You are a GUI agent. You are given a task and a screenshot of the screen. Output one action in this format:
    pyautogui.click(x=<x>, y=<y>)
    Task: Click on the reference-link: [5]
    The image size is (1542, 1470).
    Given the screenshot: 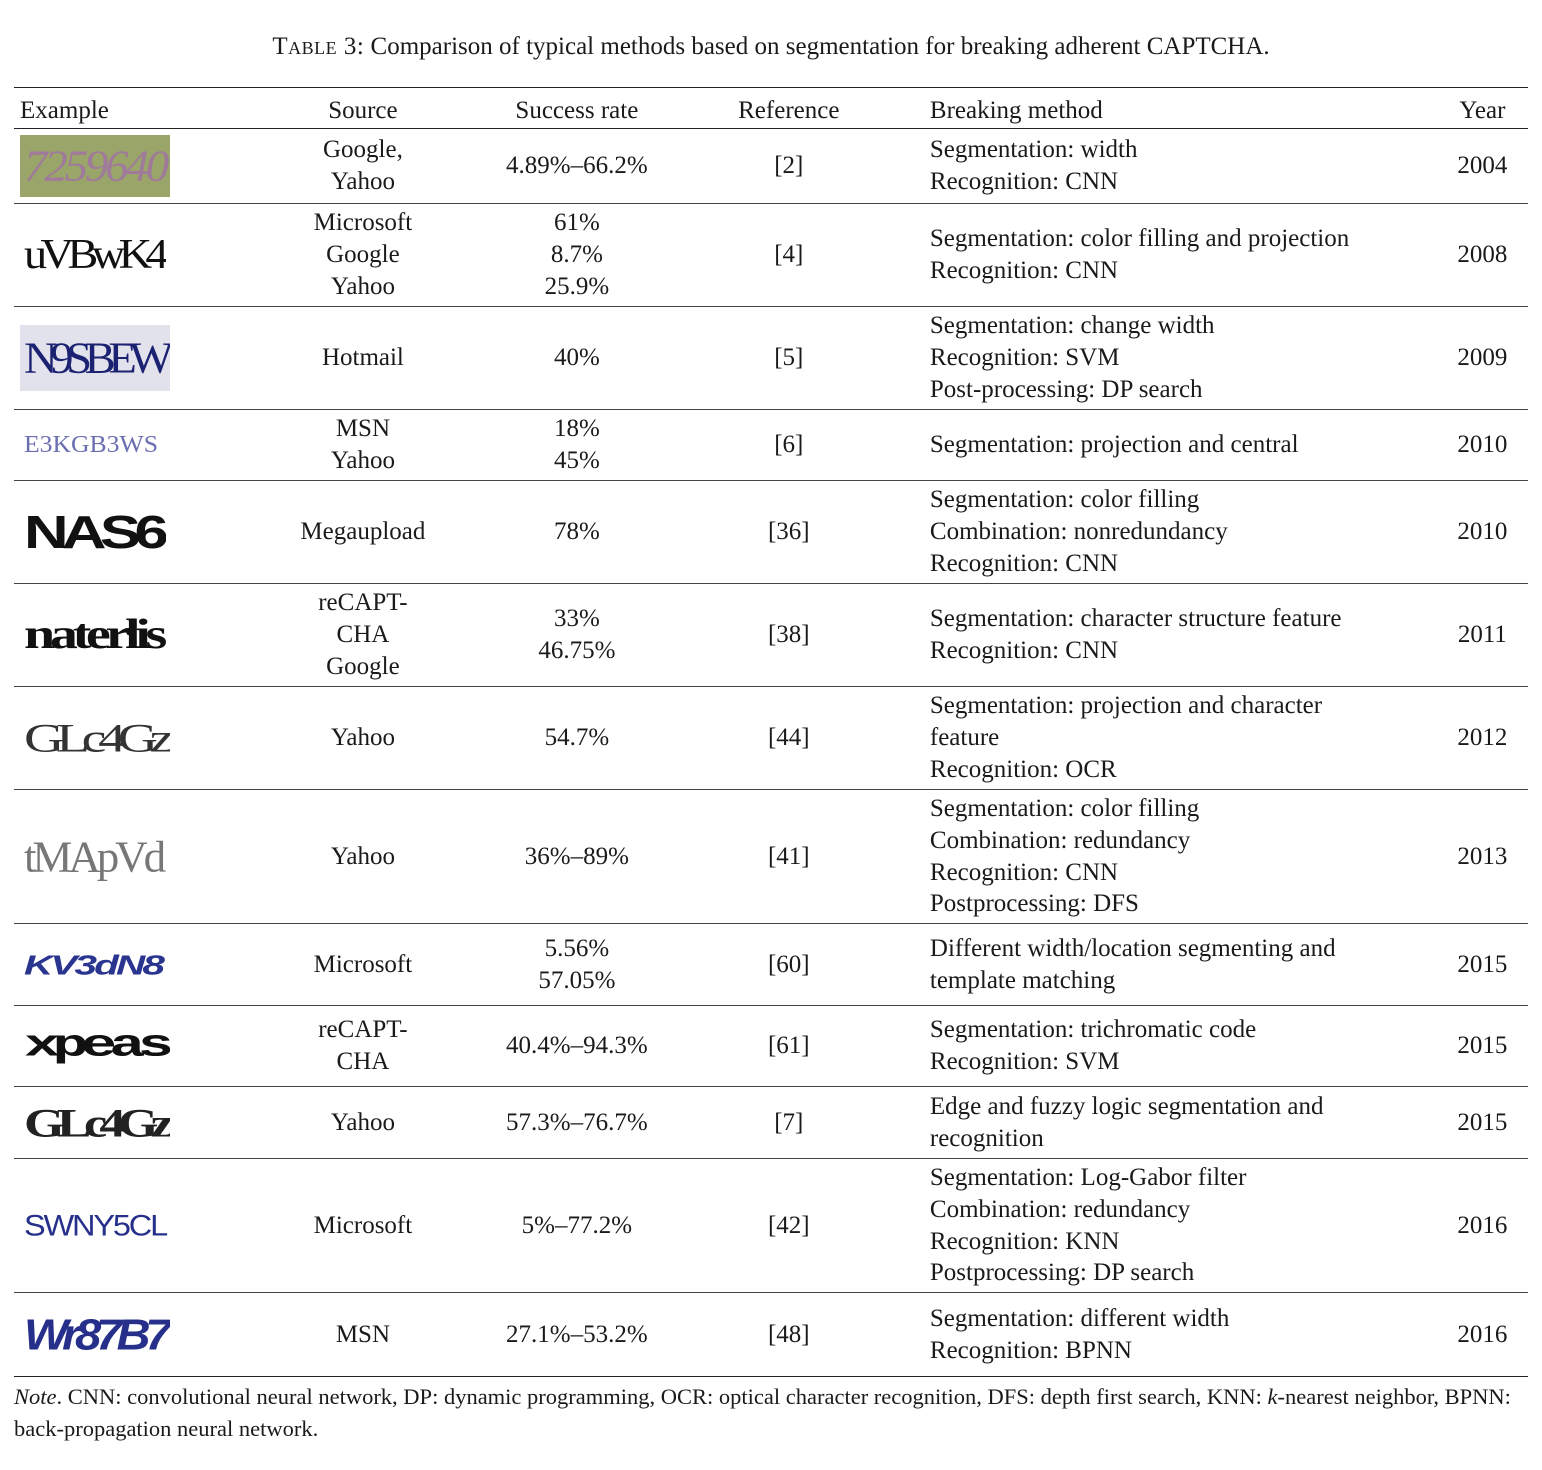 What is the action you would take?
    pyautogui.click(x=789, y=358)
    